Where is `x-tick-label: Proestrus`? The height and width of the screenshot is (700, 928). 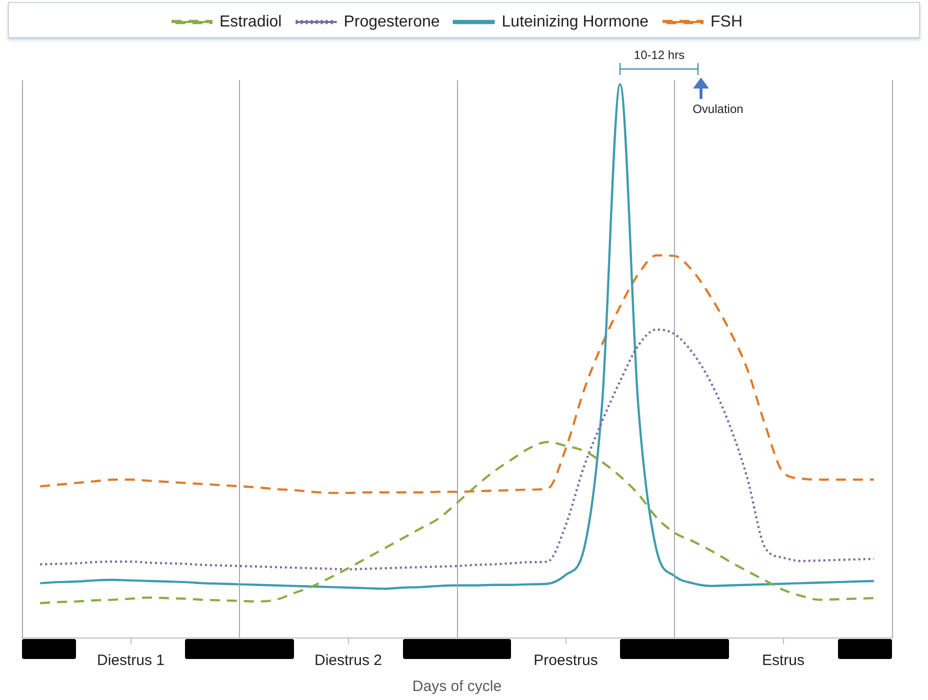 x-tick-label: Proestrus is located at coordinates (566, 661).